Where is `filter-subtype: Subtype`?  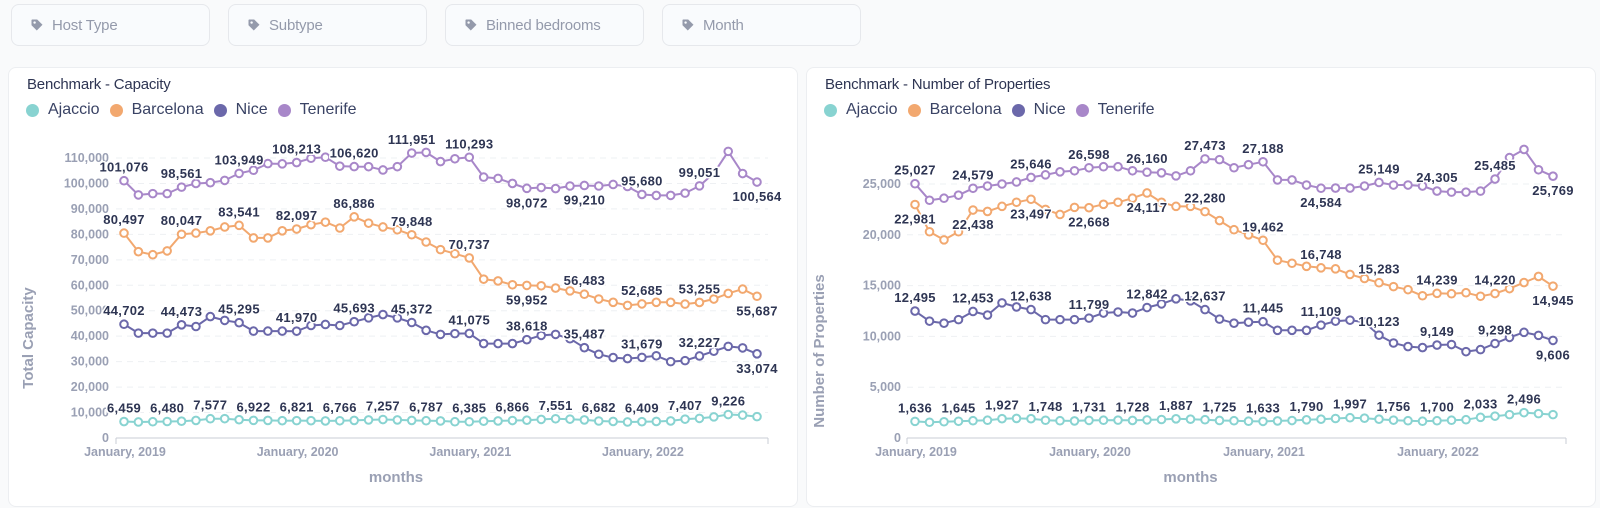 filter-subtype: Subtype is located at coordinates (327, 25).